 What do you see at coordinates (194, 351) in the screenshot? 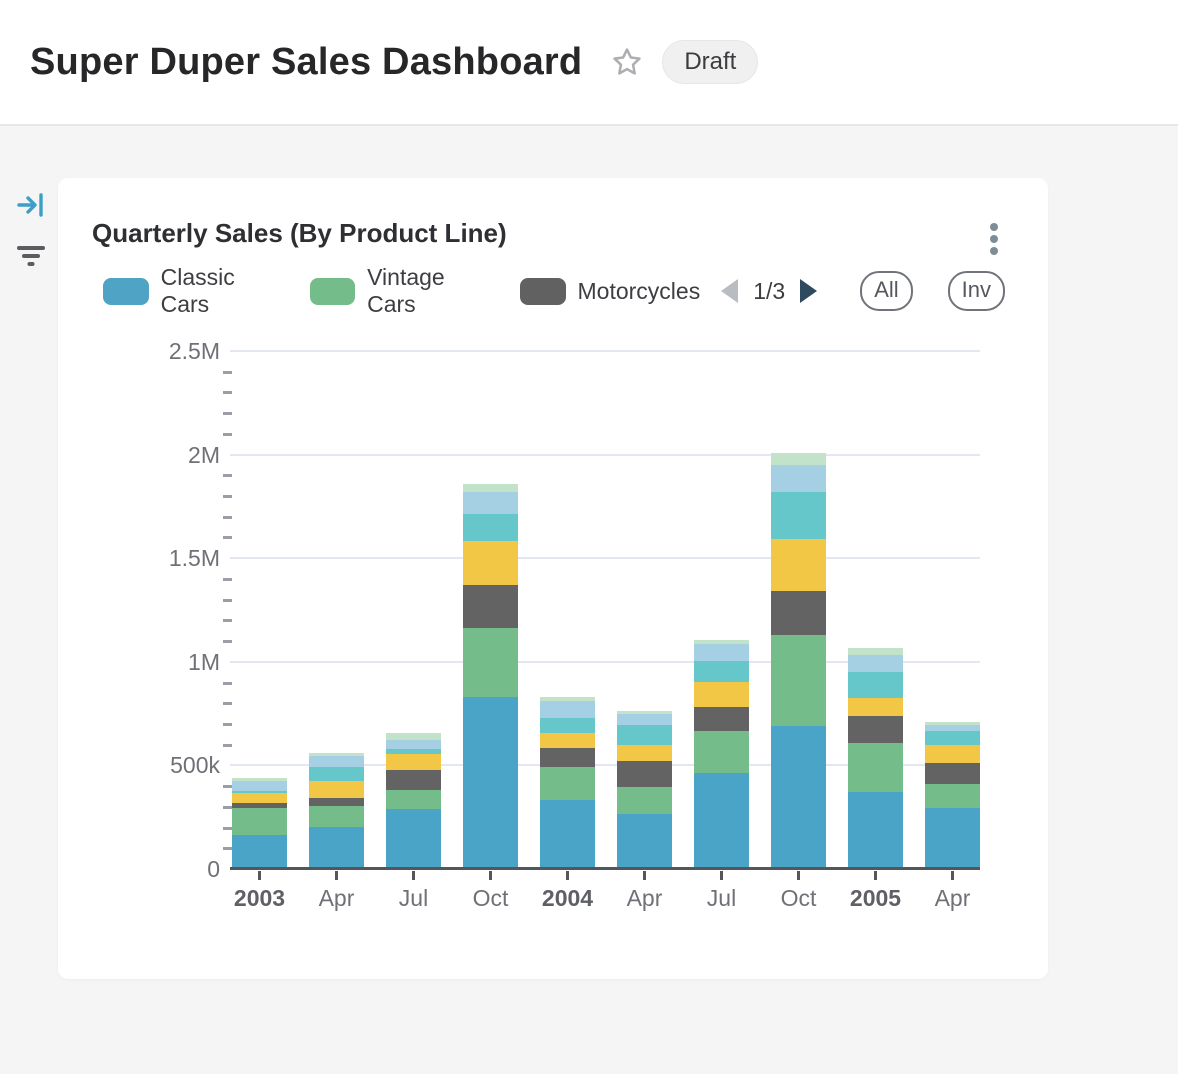
I see `y-axis-tick-label: 2.5M` at bounding box center [194, 351].